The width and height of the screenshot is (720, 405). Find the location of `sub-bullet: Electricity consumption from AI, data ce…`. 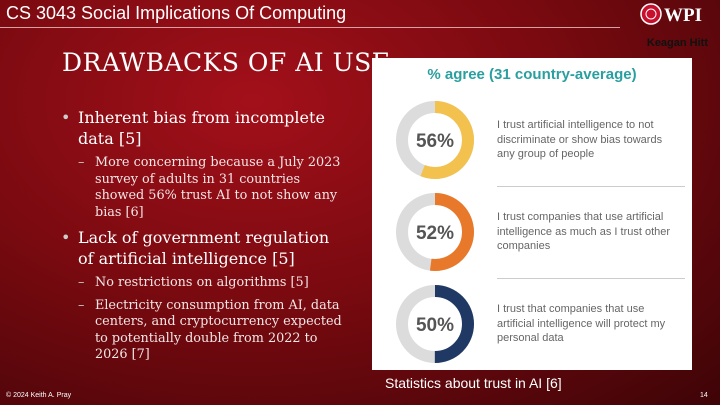

sub-bullet: Electricity consumption from AI, data ce… is located at coordinates (203, 331).